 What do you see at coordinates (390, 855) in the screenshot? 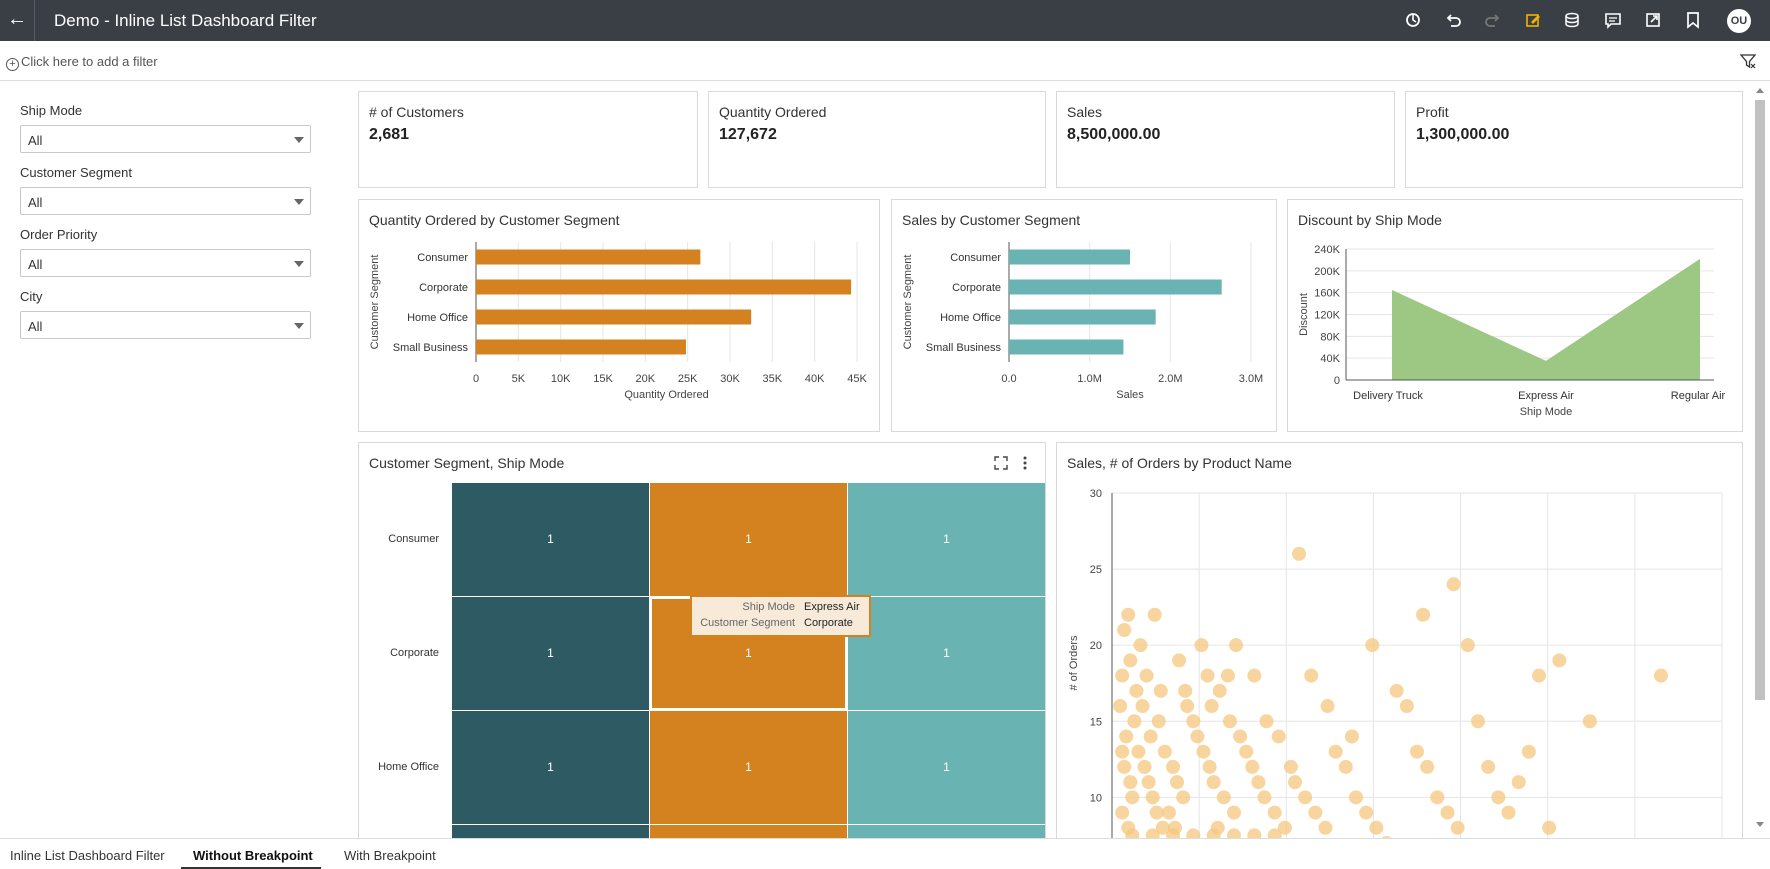
I see `tab-with-breakpoint: With Breakpoint` at bounding box center [390, 855].